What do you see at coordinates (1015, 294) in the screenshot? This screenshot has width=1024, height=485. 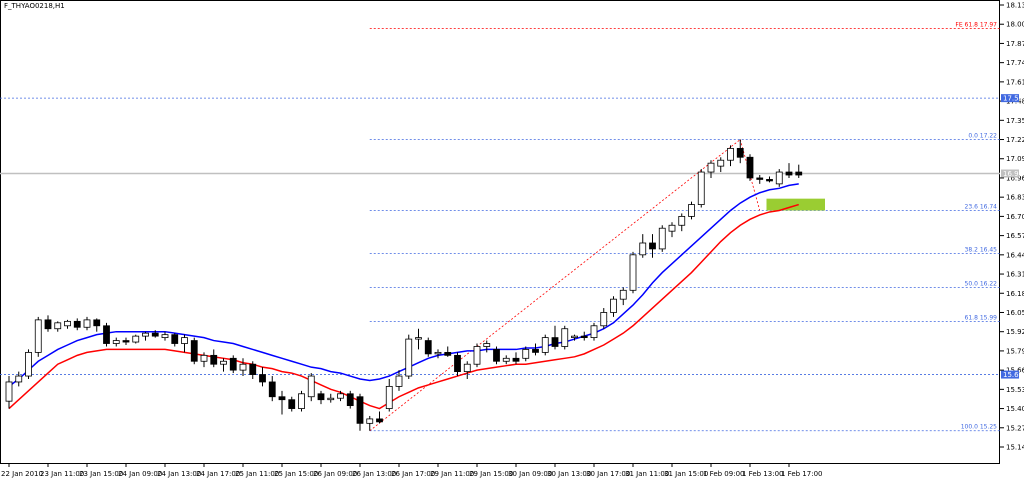 I see `y-tick-label: 16.18` at bounding box center [1015, 294].